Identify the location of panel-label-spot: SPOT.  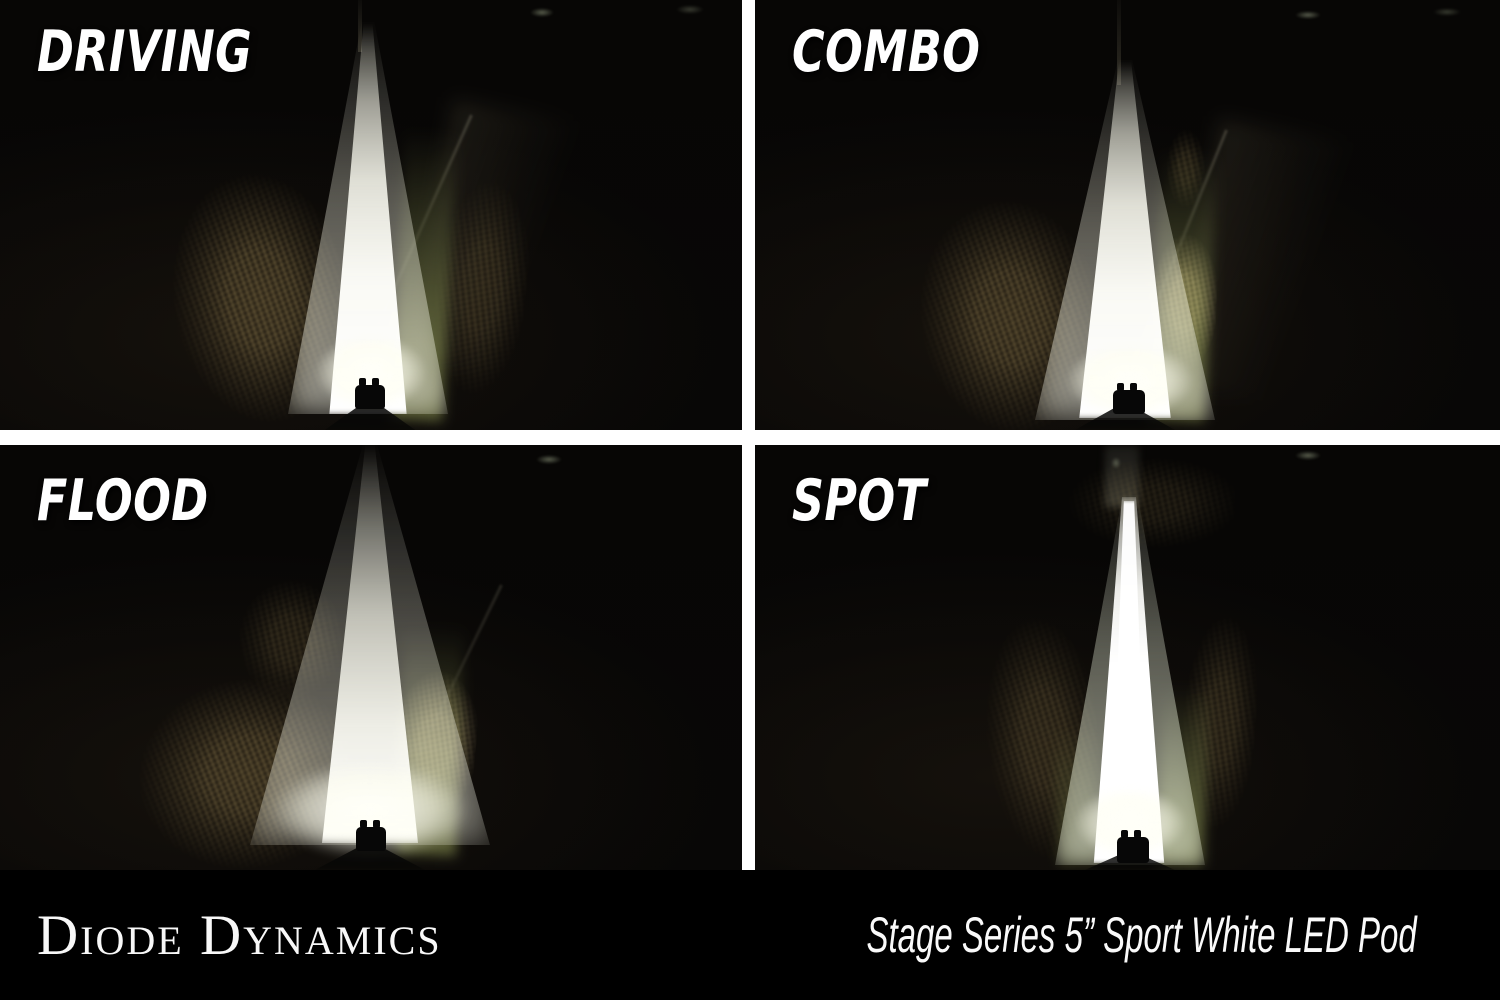
(859, 501).